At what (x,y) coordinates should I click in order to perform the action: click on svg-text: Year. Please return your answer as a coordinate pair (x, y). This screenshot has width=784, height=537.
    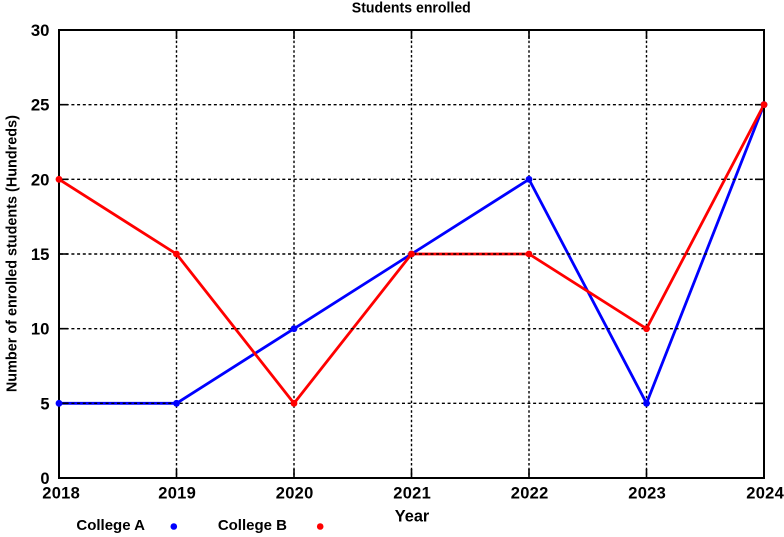
    Looking at the image, I should click on (412, 517).